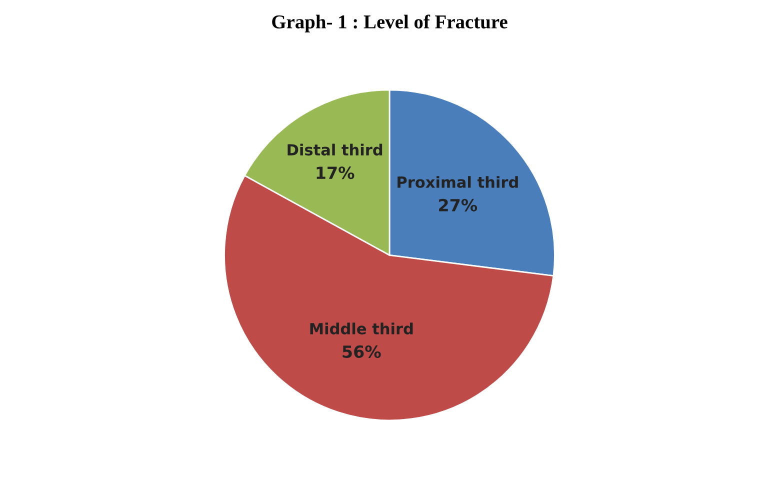  What do you see at coordinates (458, 205) in the screenshot?
I see `data-label: 27%` at bounding box center [458, 205].